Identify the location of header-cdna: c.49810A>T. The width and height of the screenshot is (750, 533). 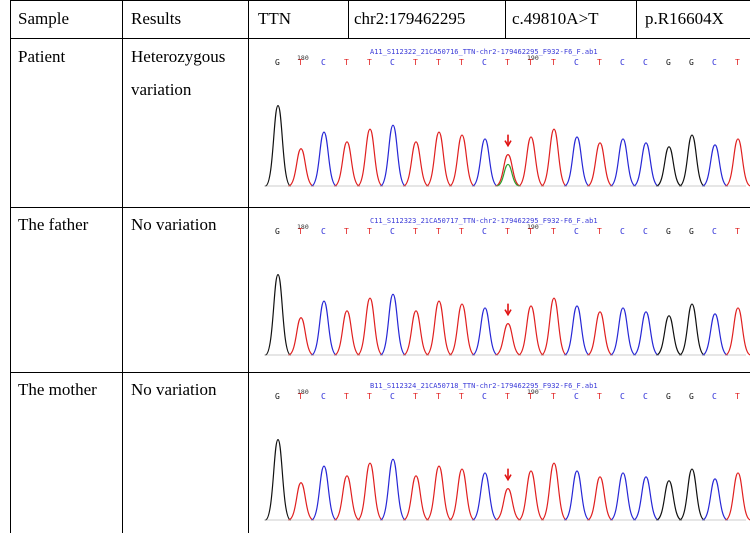
(555, 18).